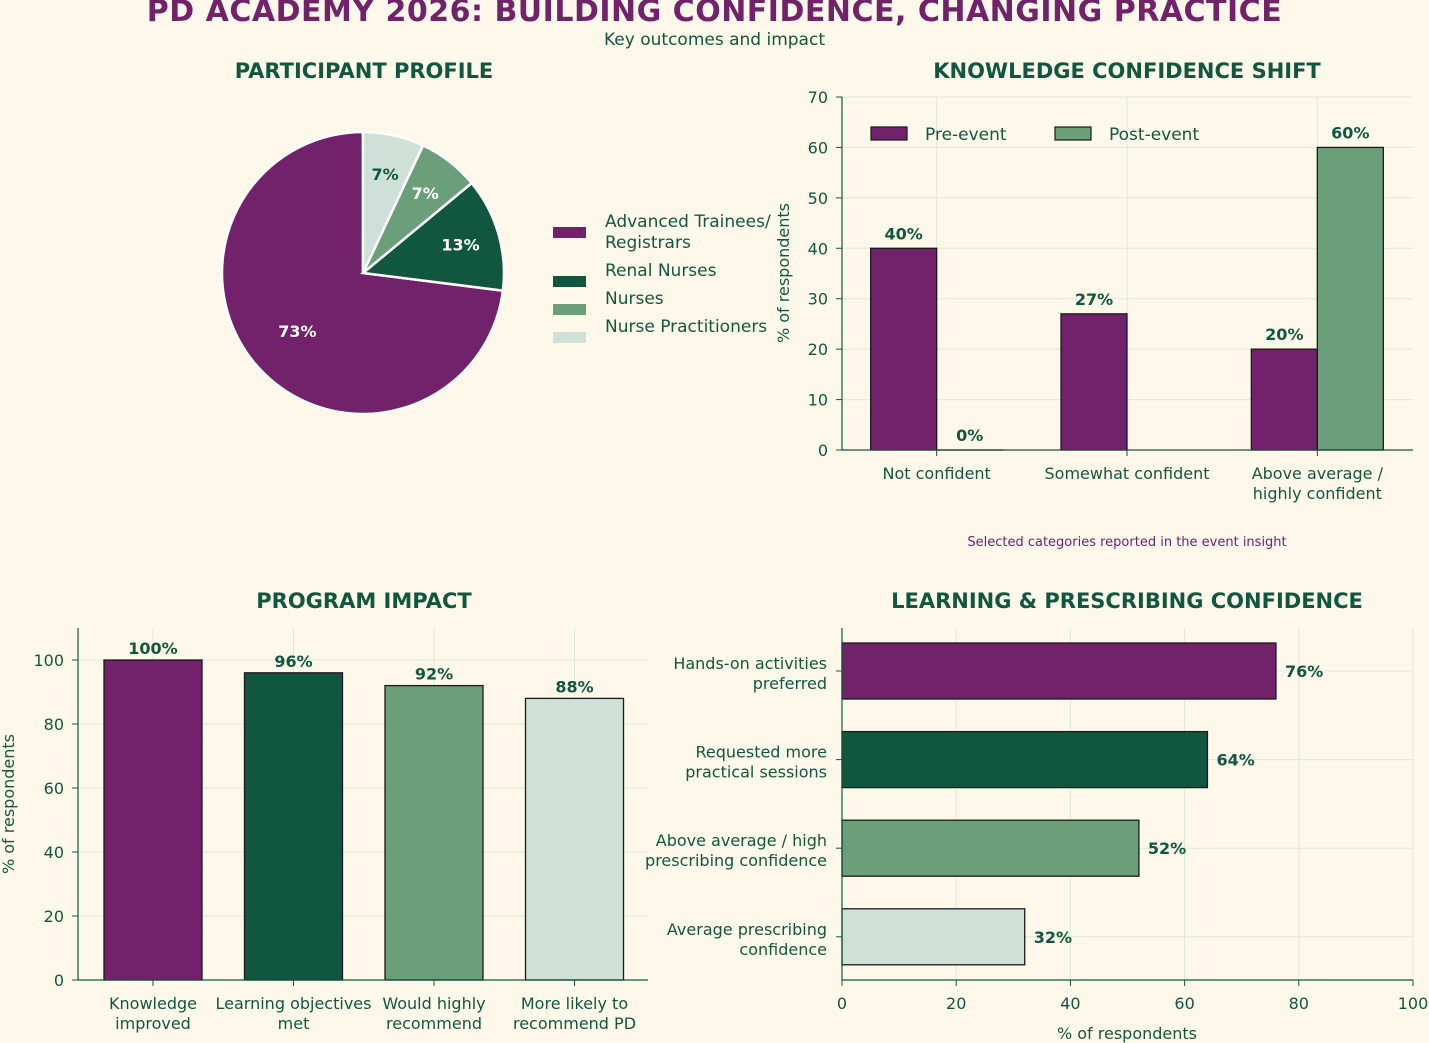 The height and width of the screenshot is (1043, 1429). Describe the element at coordinates (364, 601) in the screenshot. I see `impact-title: PROGRAM IMPACT` at that location.